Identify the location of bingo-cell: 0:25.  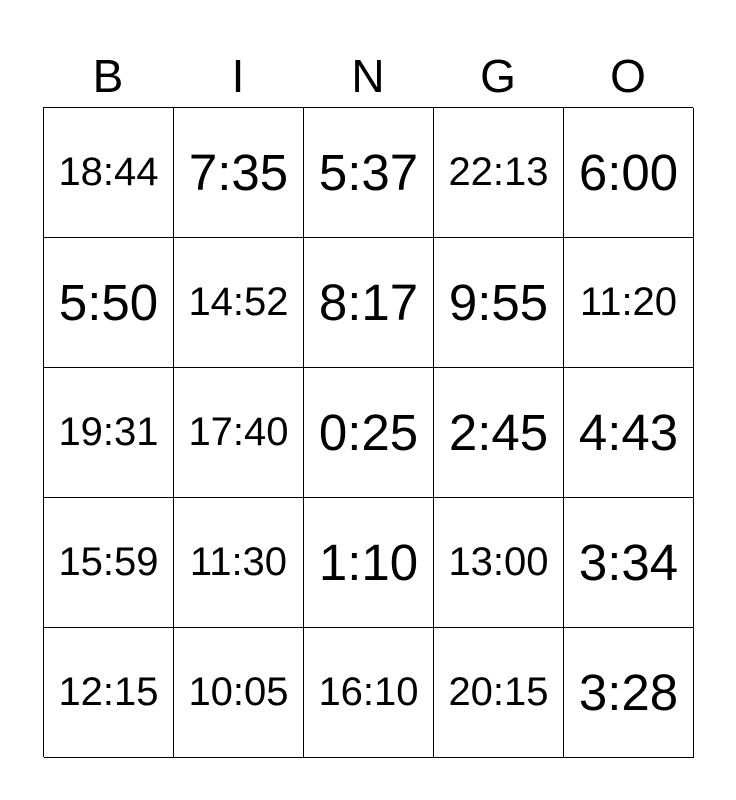
(369, 433).